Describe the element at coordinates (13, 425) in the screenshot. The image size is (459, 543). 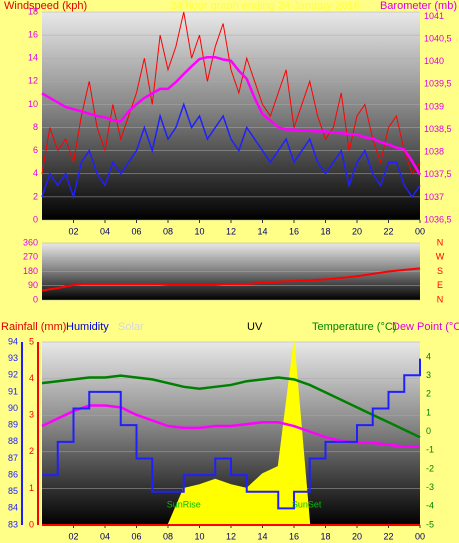
I see `tick-label: 89` at that location.